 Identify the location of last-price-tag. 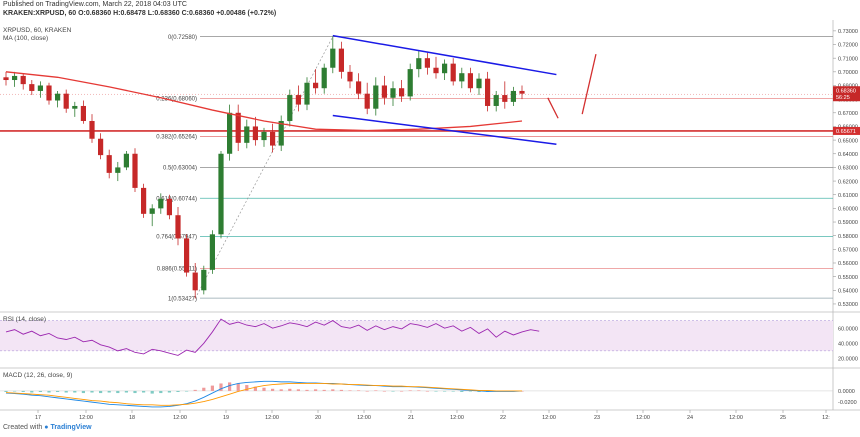
(846, 94).